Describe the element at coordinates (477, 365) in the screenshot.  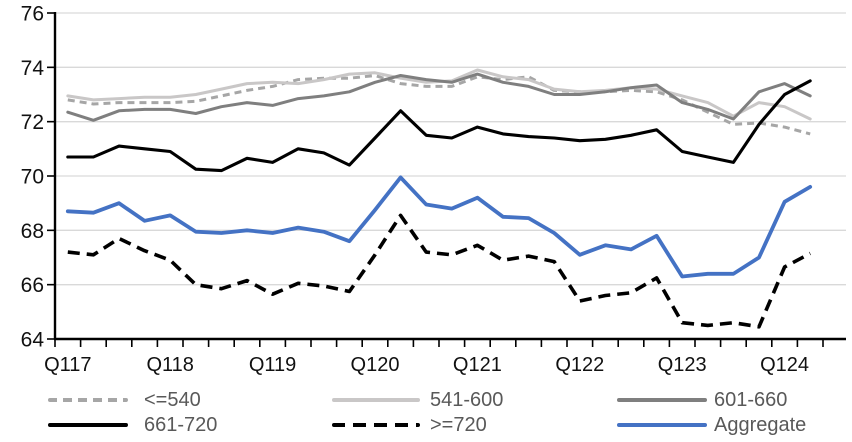
I see `x-tick-label: Q121` at that location.